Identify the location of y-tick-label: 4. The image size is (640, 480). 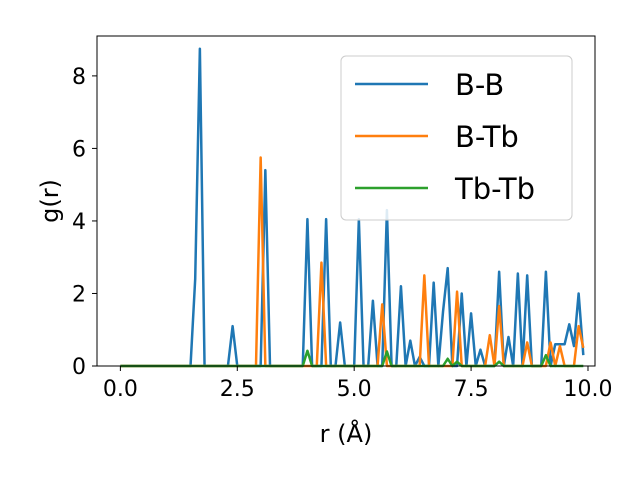
(79, 222).